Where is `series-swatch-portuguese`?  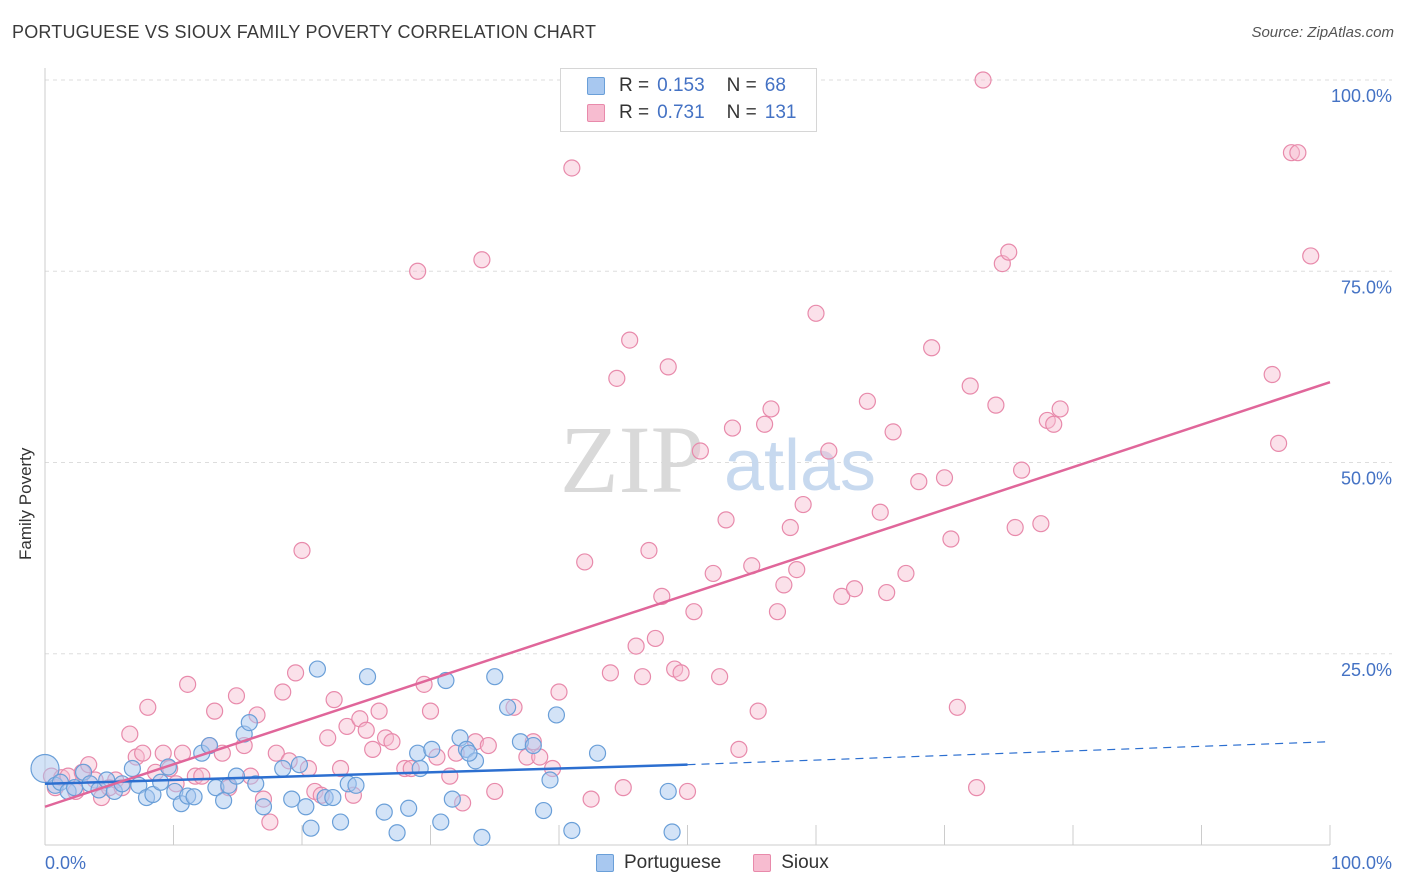
series-swatch-portuguese is located at coordinates (605, 863).